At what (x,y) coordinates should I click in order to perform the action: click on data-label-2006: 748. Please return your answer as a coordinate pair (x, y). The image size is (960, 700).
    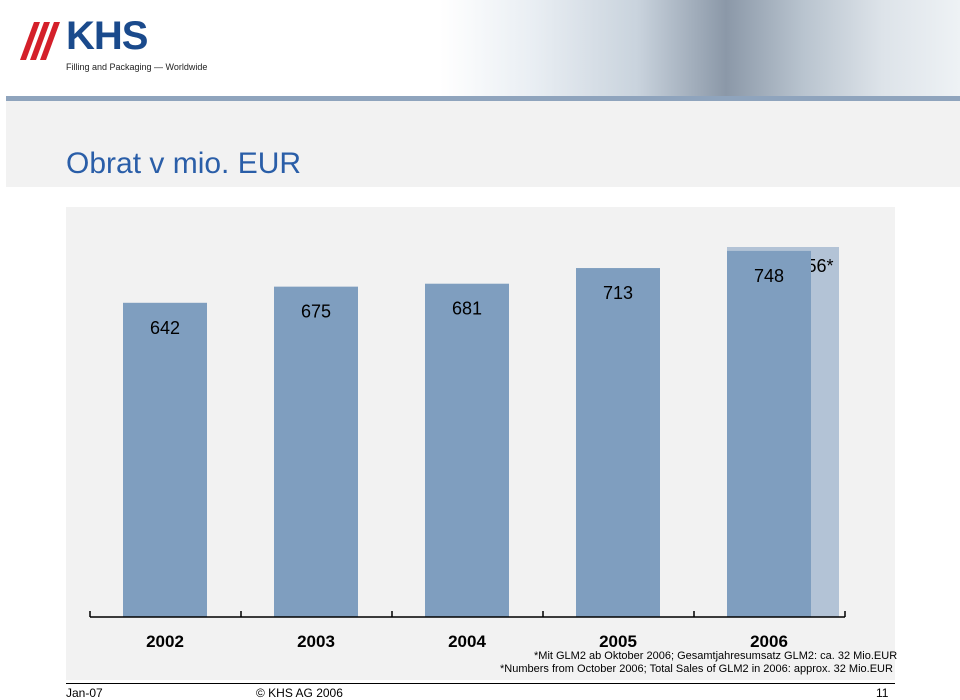
    Looking at the image, I should click on (769, 276).